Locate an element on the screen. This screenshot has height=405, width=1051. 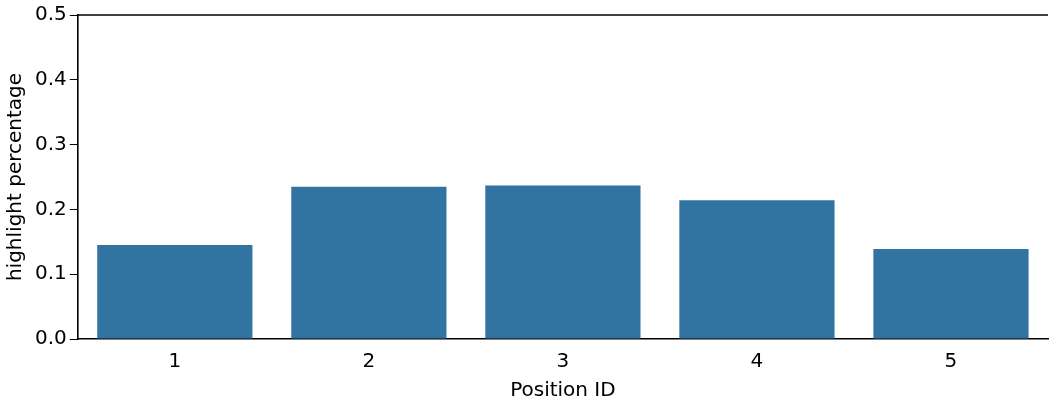
y-tick-label: 0.0 is located at coordinates (50, 337).